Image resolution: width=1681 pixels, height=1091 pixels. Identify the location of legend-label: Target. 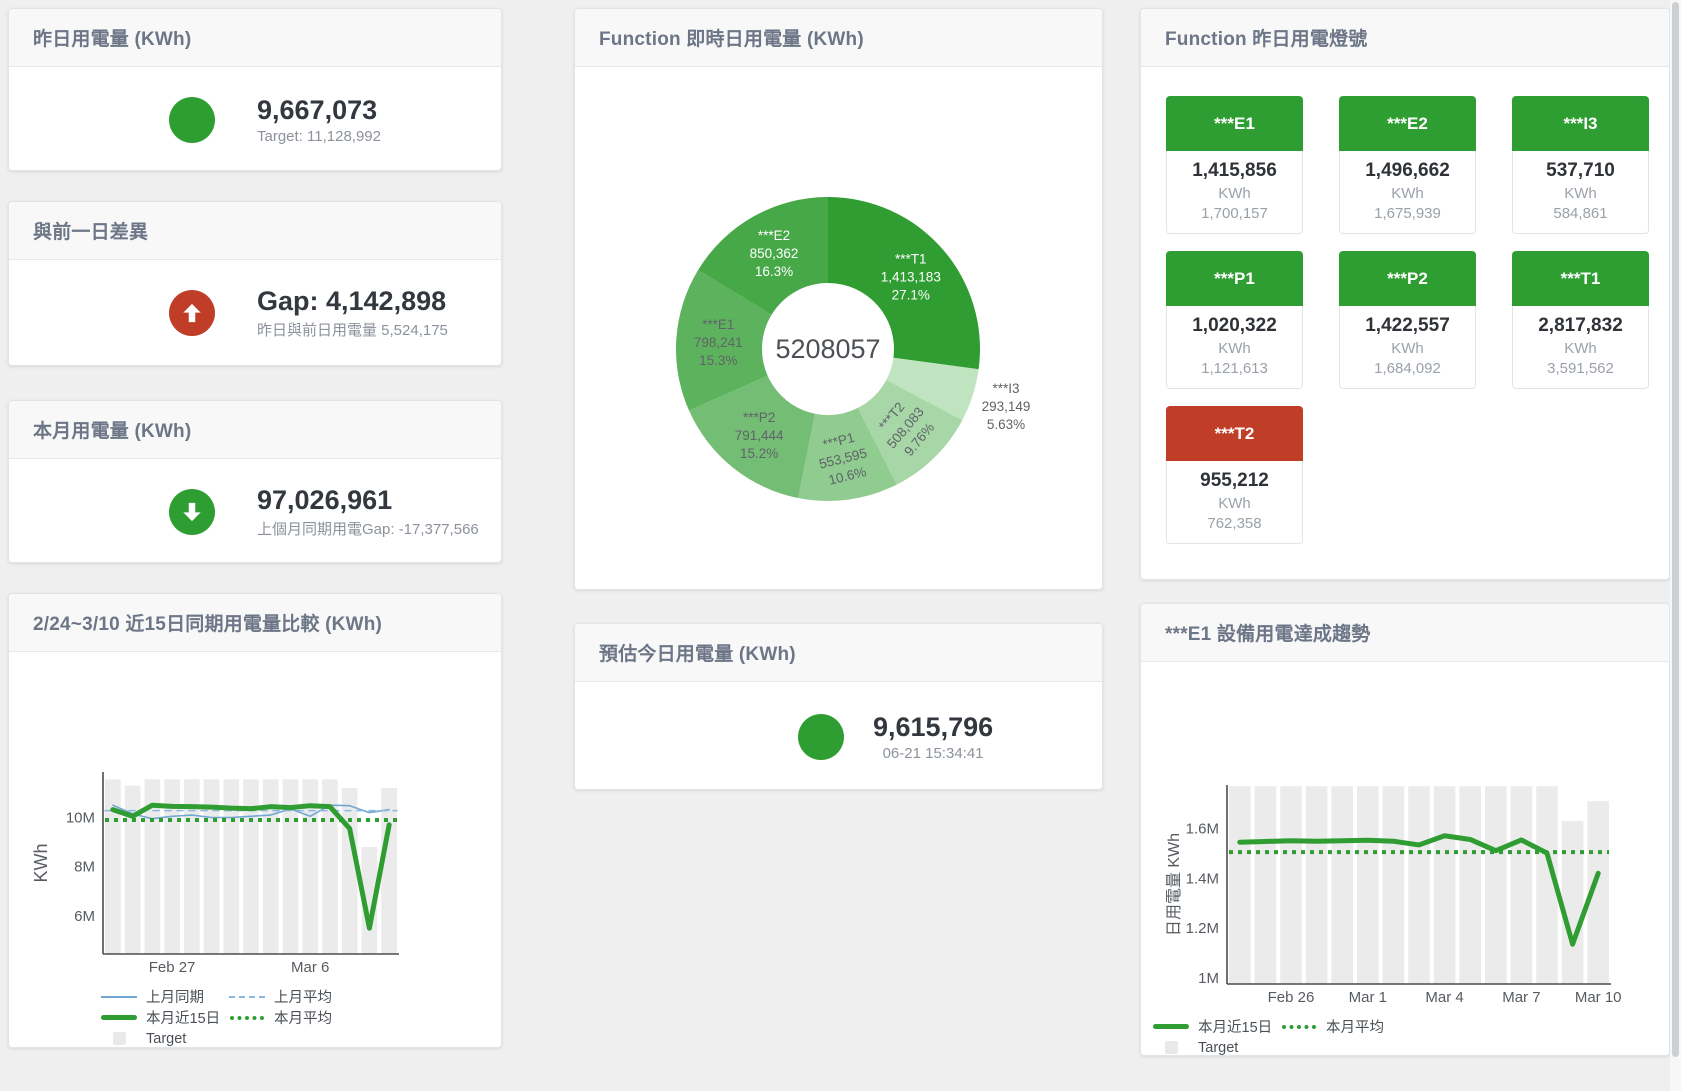
(1218, 1047).